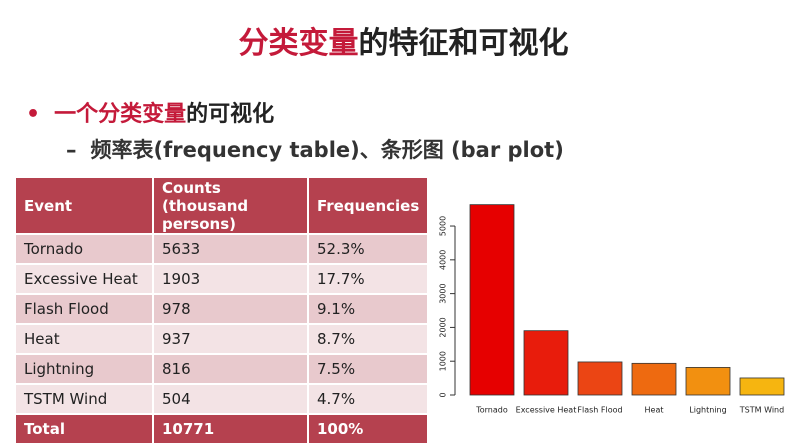 The image size is (807, 445). I want to click on x-tick-label: Flash Flood, so click(599, 410).